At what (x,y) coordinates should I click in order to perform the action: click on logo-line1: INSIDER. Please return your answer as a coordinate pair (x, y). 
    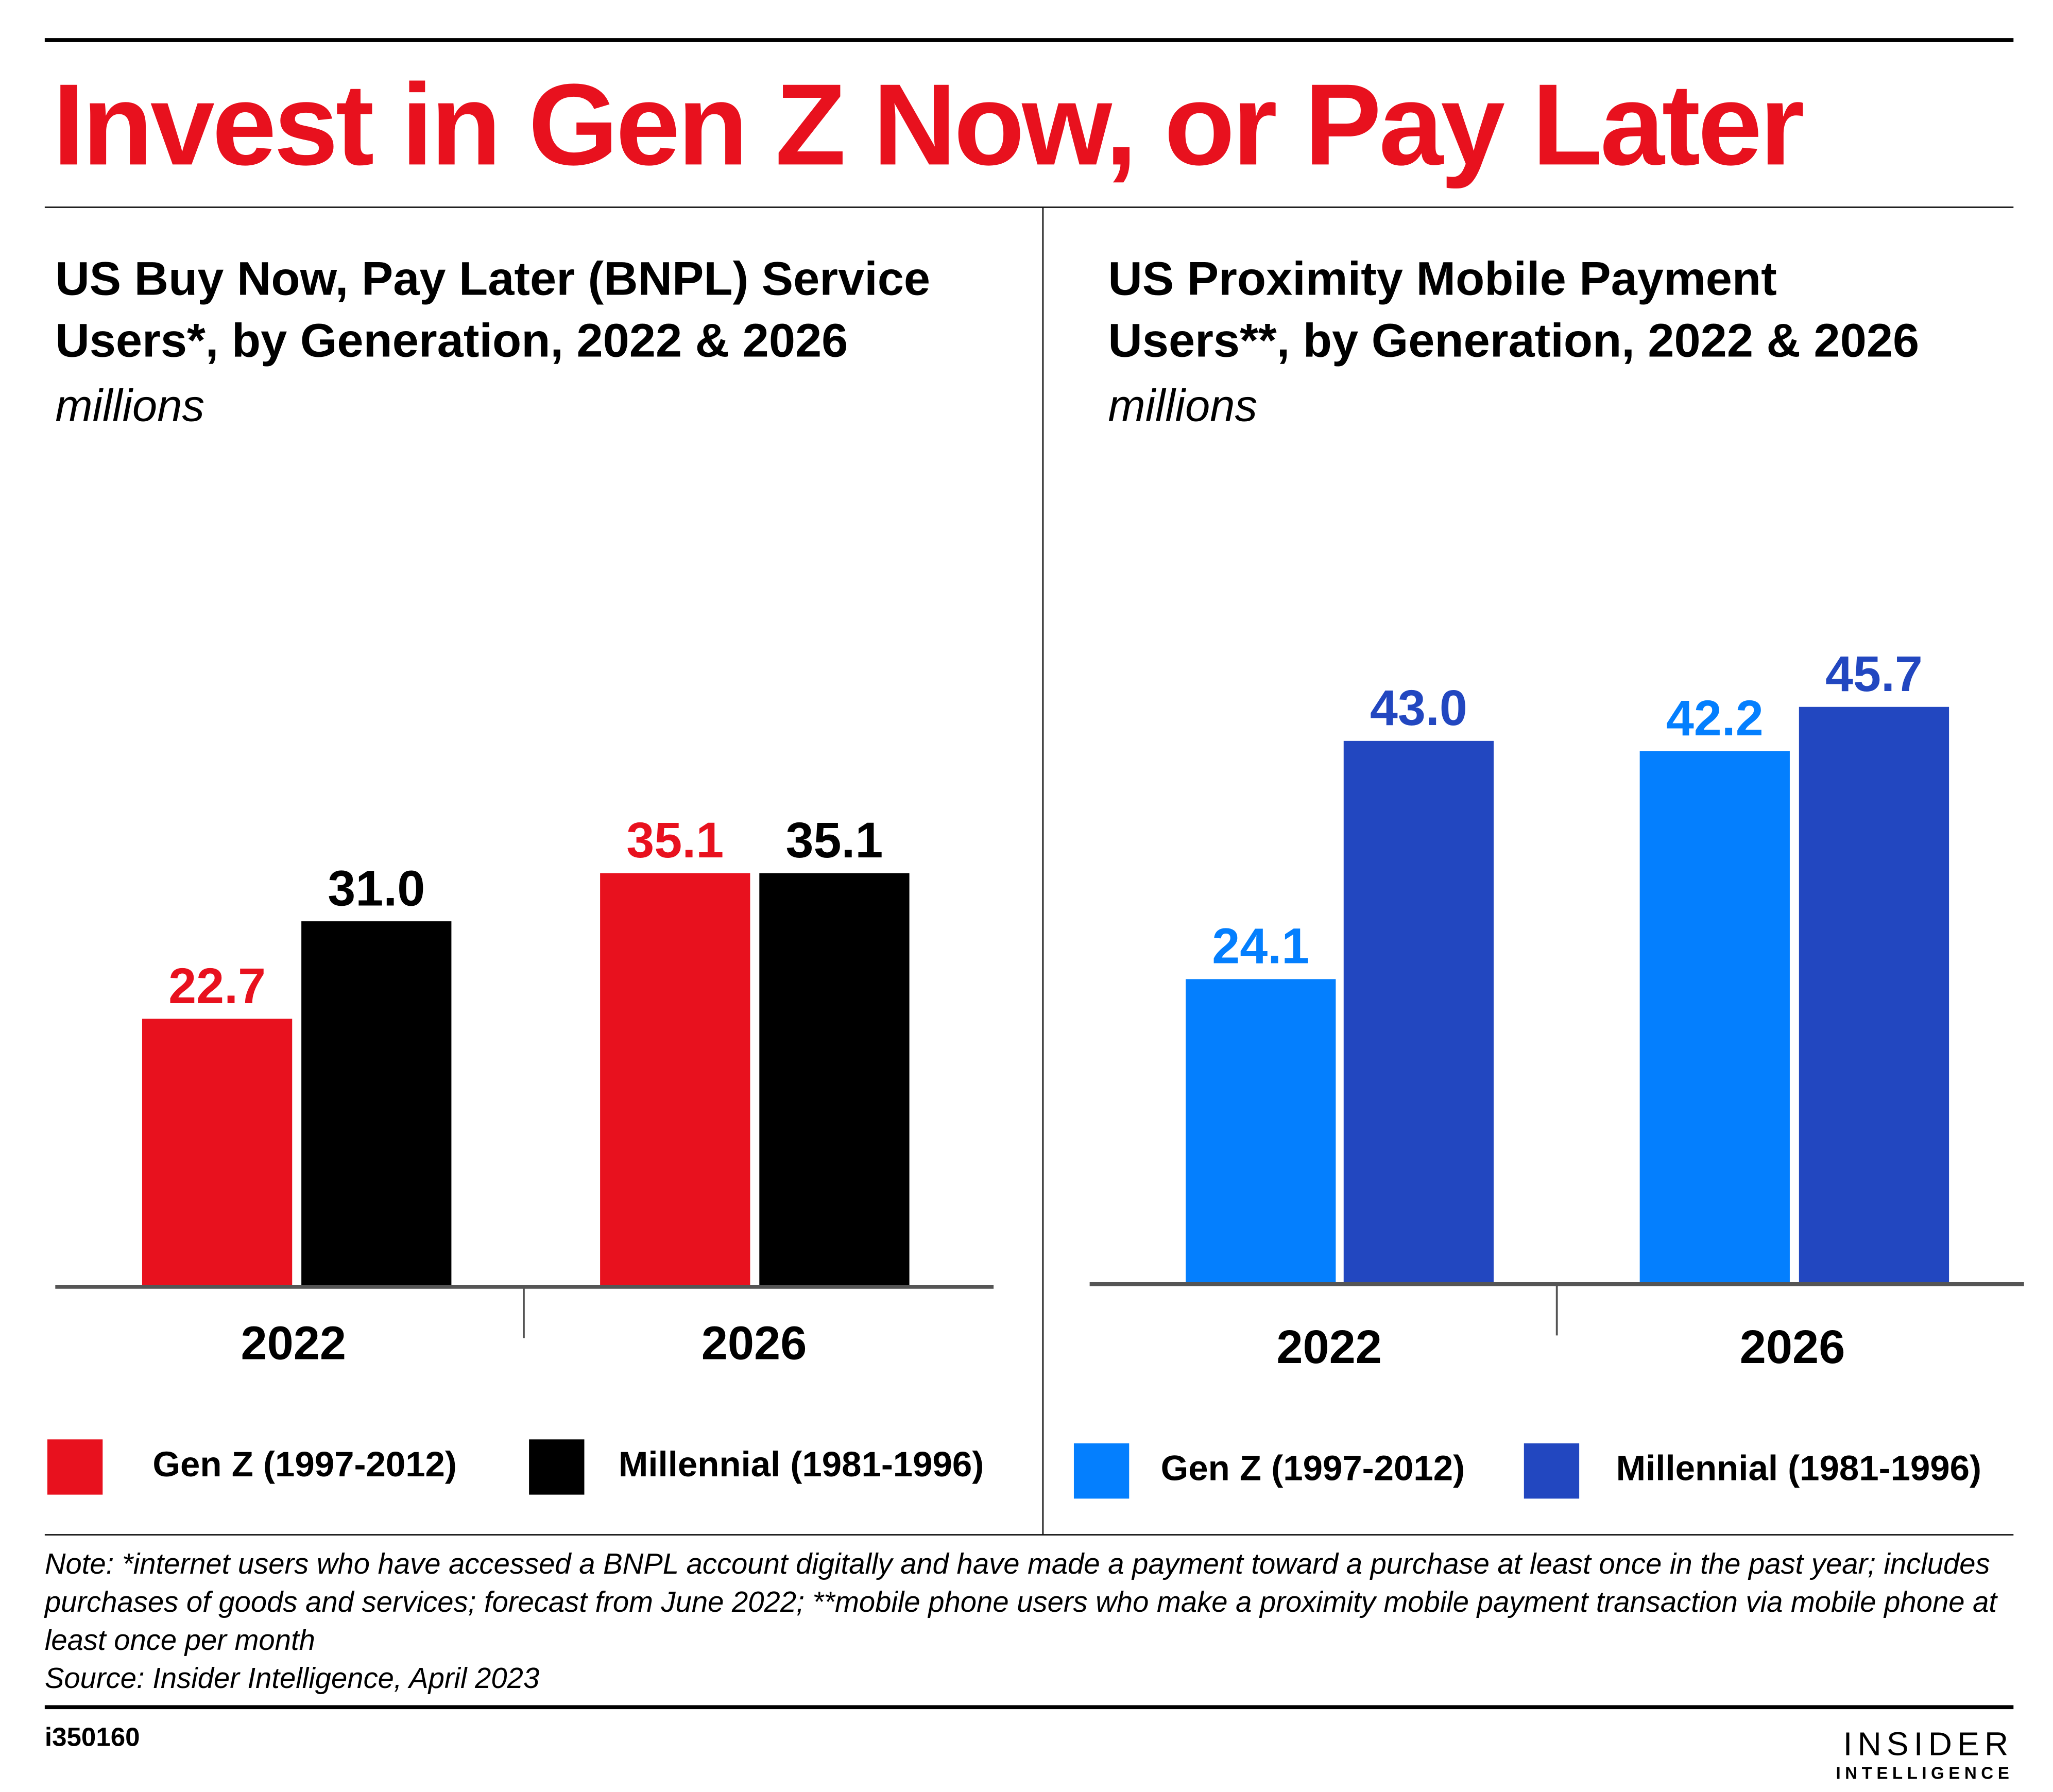
    Looking at the image, I should click on (1928, 1744).